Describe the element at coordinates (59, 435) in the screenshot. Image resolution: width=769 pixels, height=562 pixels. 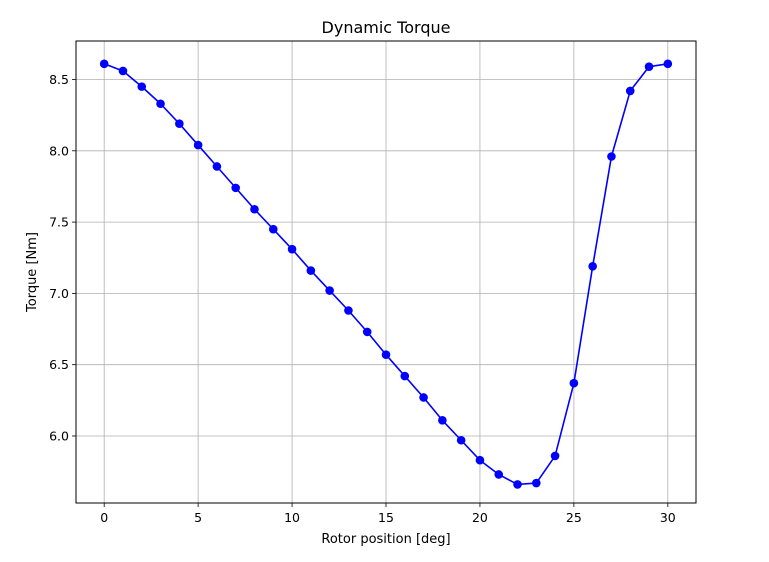
I see `y-tick-label: 6.0` at that location.